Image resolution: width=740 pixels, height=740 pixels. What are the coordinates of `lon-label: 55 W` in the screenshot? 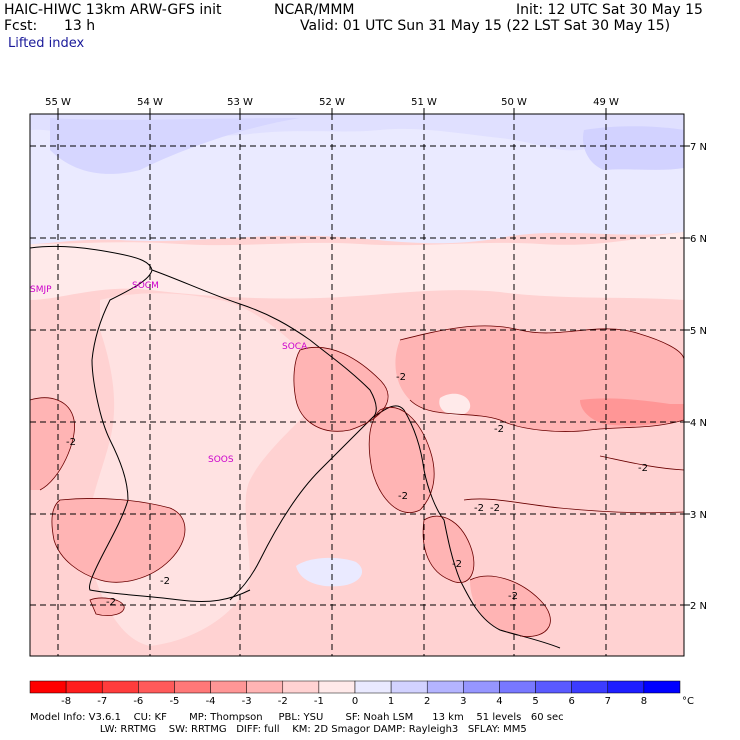 It's located at (58, 102).